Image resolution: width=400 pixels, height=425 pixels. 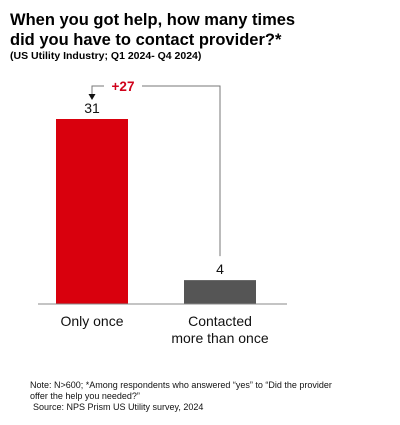 I want to click on difference-label: +27, so click(x=123, y=86).